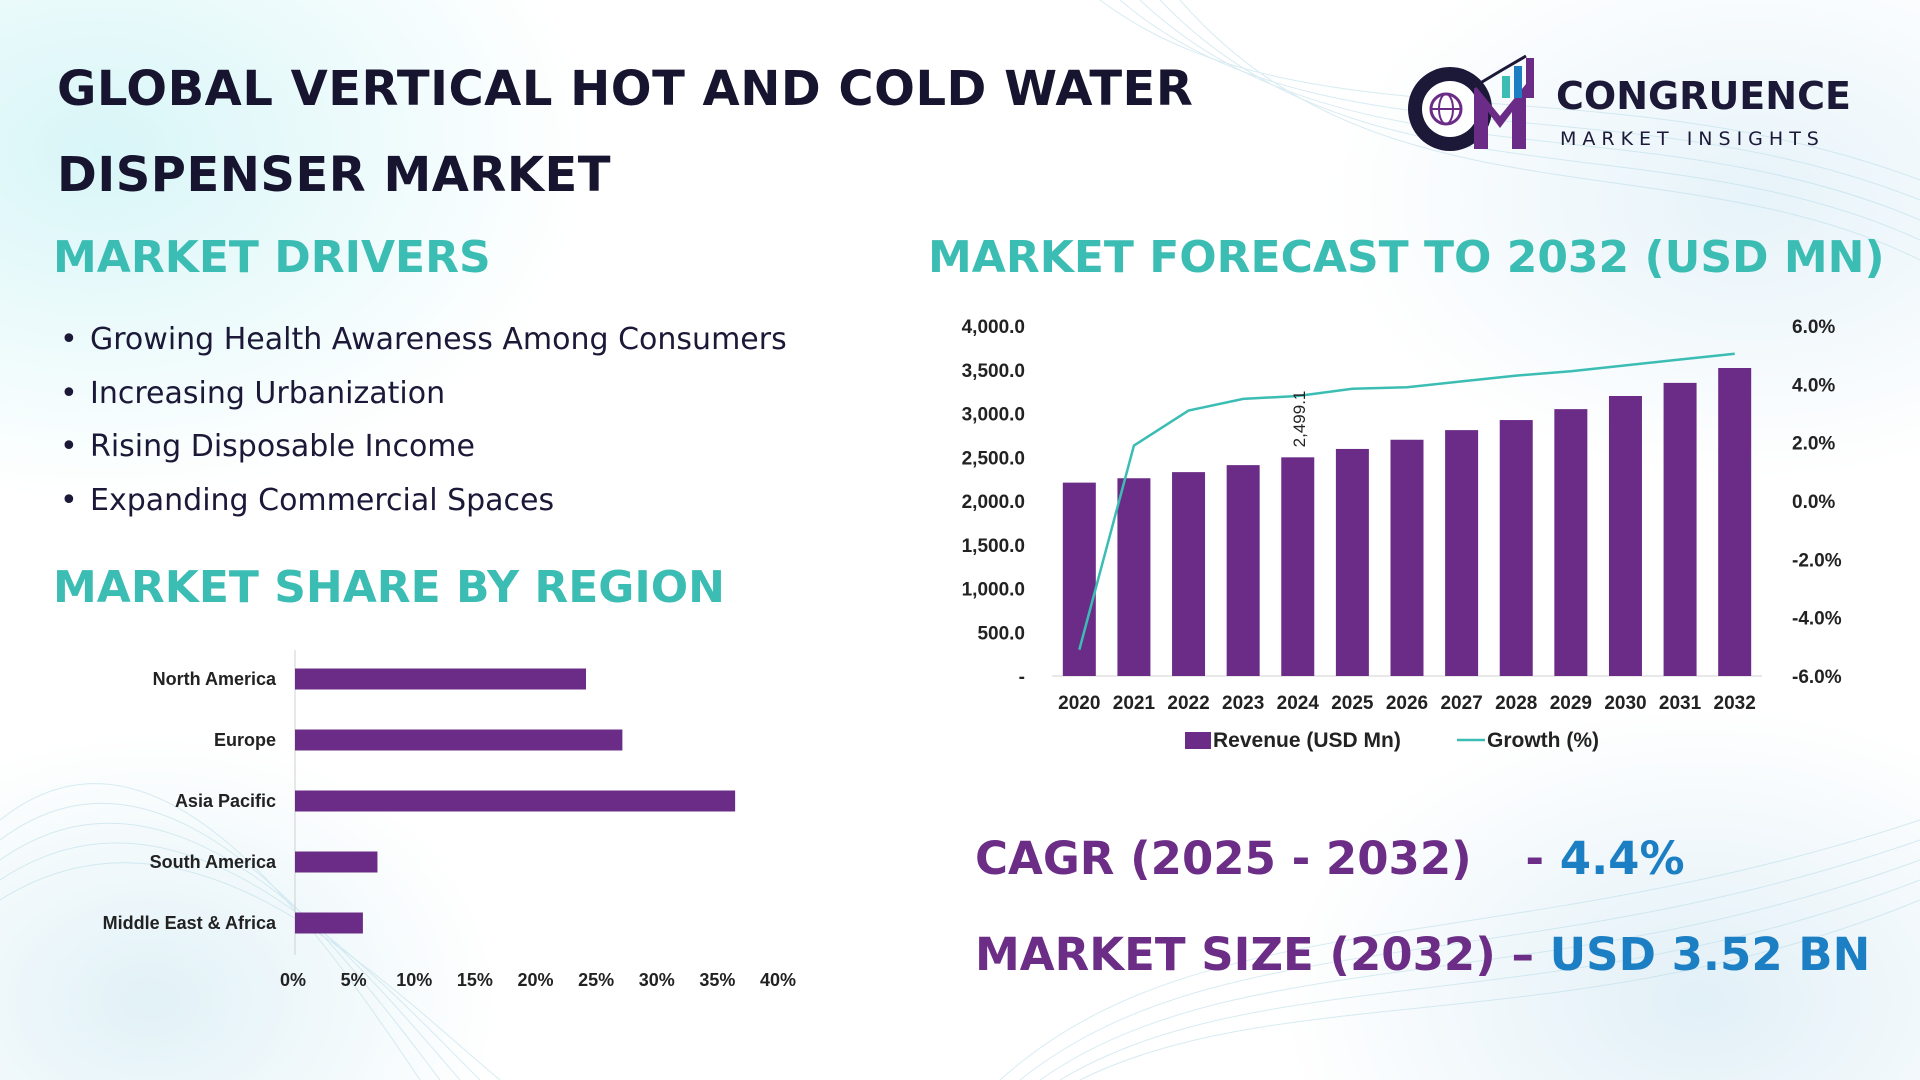 The width and height of the screenshot is (1920, 1080). Describe the element at coordinates (1813, 444) in the screenshot. I see `forecast-right-tick-label: 2.0%` at that location.